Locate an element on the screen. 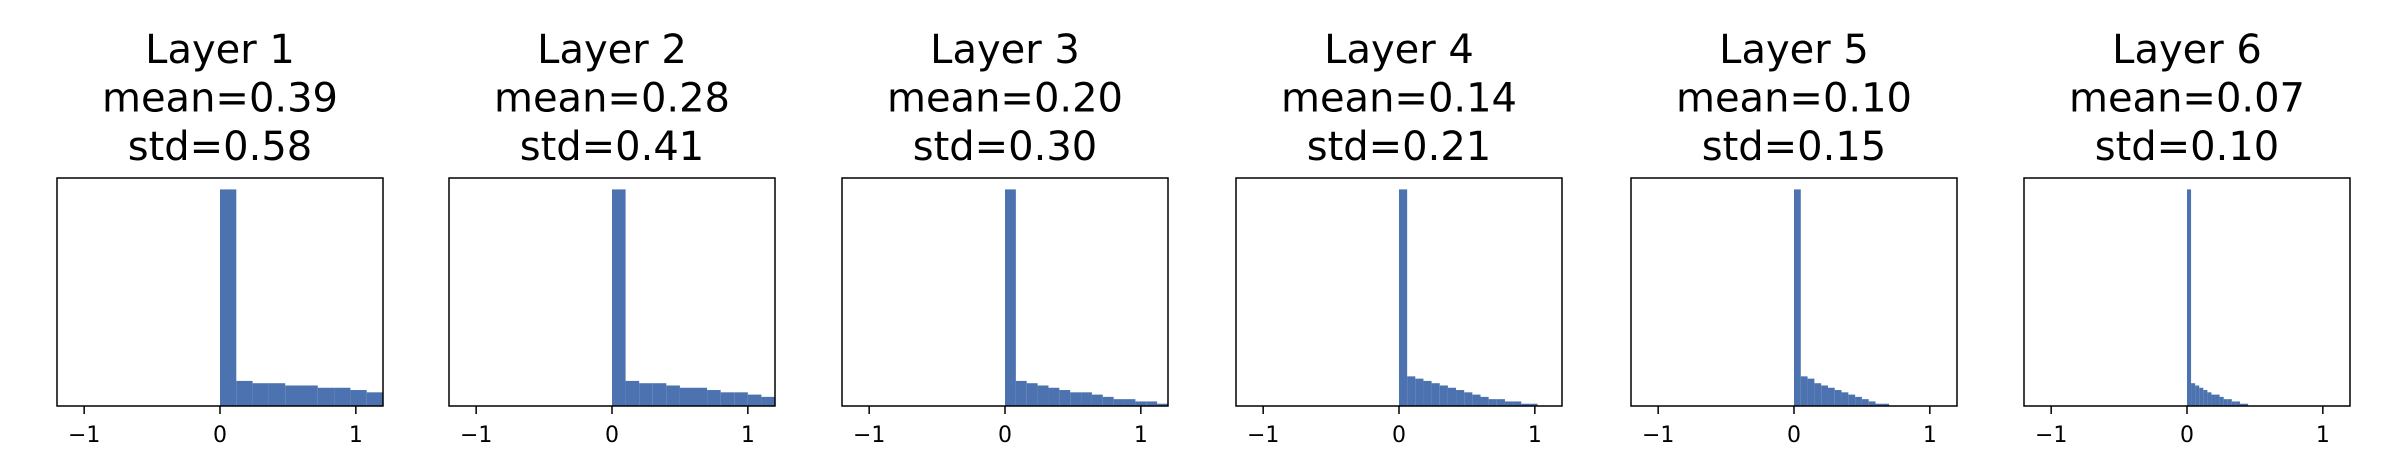 The width and height of the screenshot is (2398, 476). subplot-title: std=0.41 is located at coordinates (612, 147).